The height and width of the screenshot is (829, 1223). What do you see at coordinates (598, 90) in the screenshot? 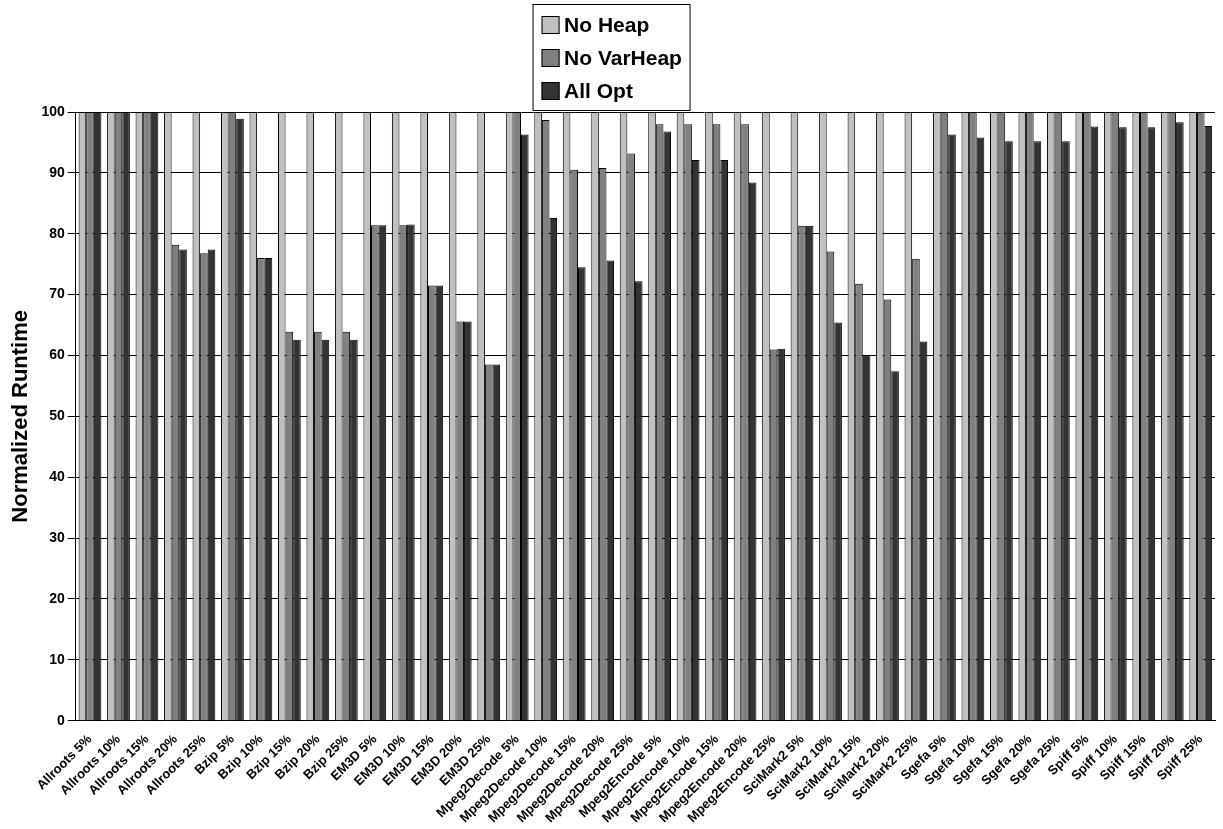
I see `legend-label: All Opt` at bounding box center [598, 90].